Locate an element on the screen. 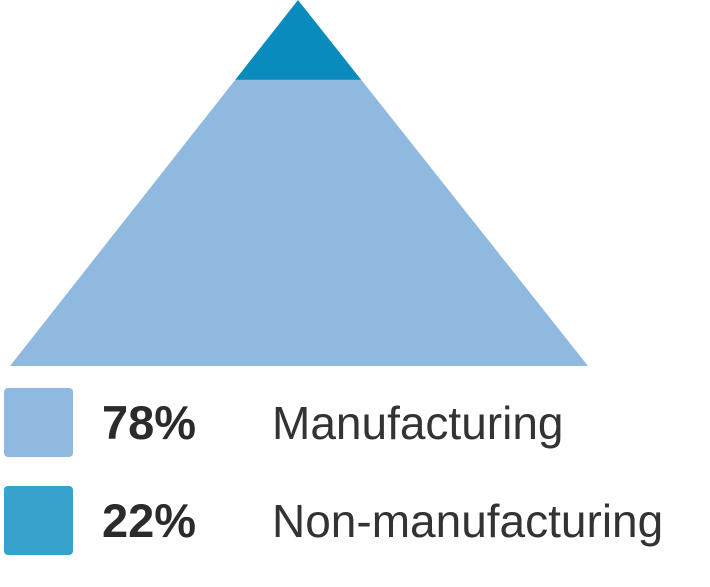 This screenshot has width=710, height=587. legend-percent-manufacturing: 78% is located at coordinates (149, 422).